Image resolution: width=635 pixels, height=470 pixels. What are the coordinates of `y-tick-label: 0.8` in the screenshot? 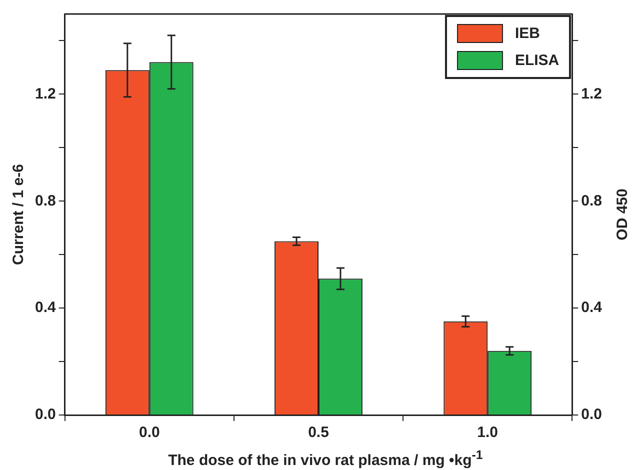 It's located at (45, 201).